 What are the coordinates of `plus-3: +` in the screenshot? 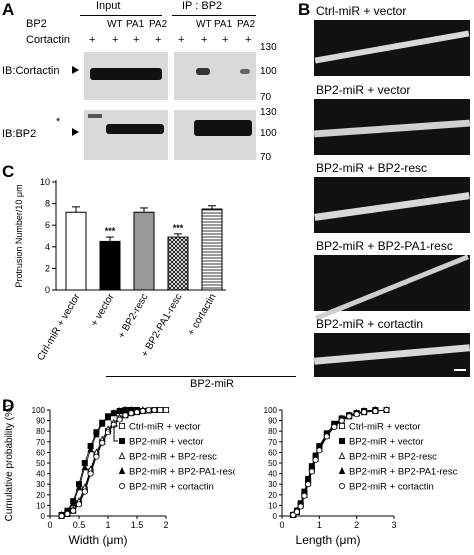 It's located at (136, 40).